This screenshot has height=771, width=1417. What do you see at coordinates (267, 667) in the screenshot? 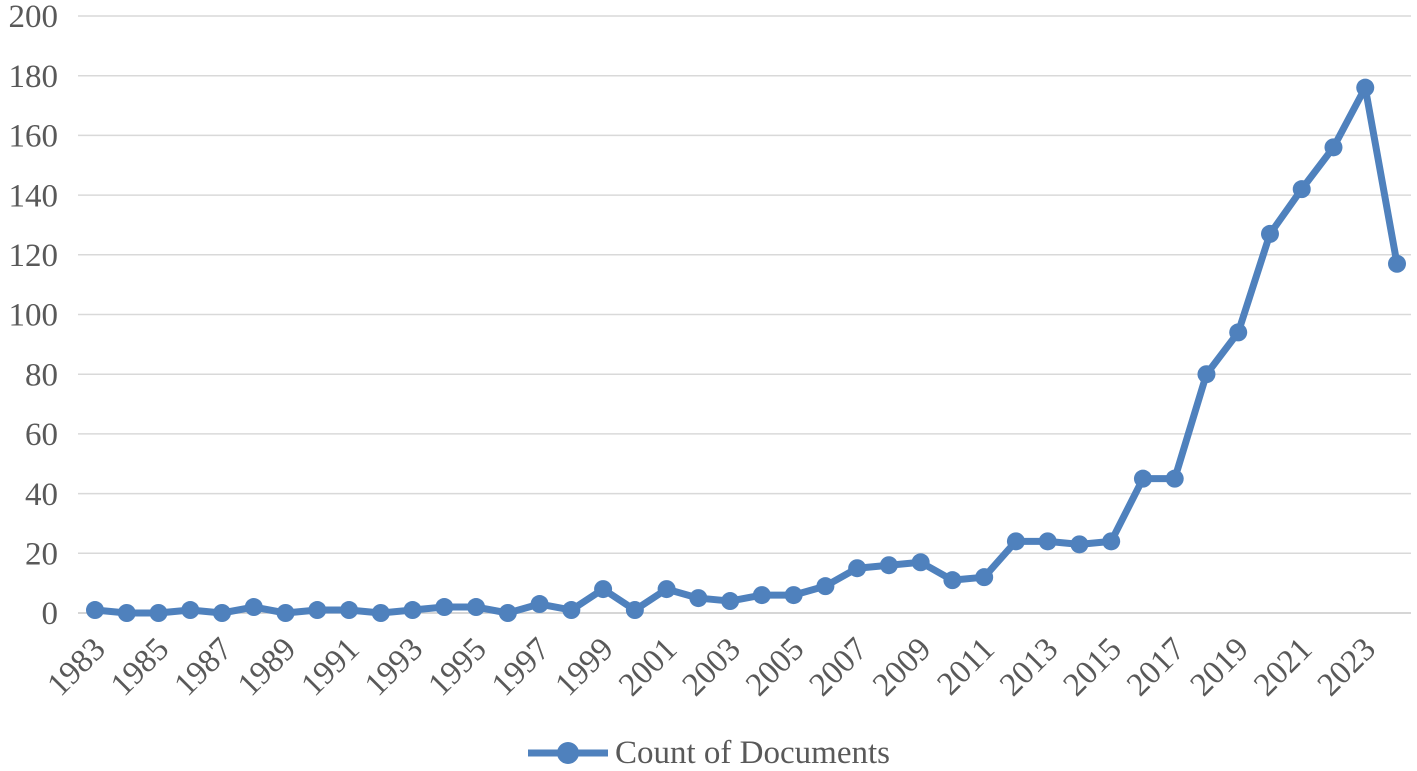
I see `x-tick-label: 1989` at bounding box center [267, 667].